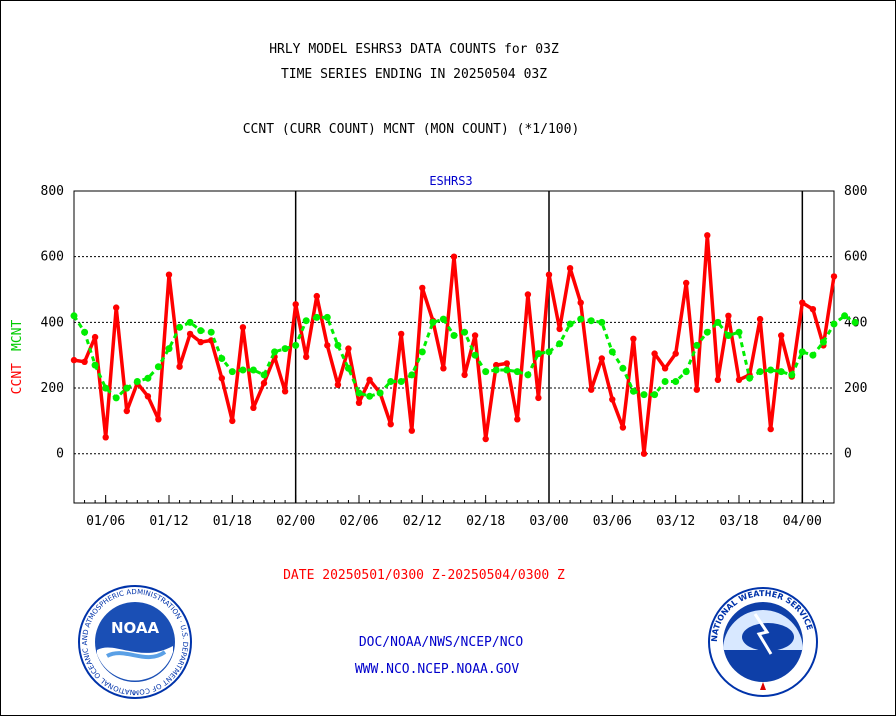  Describe the element at coordinates (848, 454) in the screenshot. I see `ytick-label-right: 0` at that location.